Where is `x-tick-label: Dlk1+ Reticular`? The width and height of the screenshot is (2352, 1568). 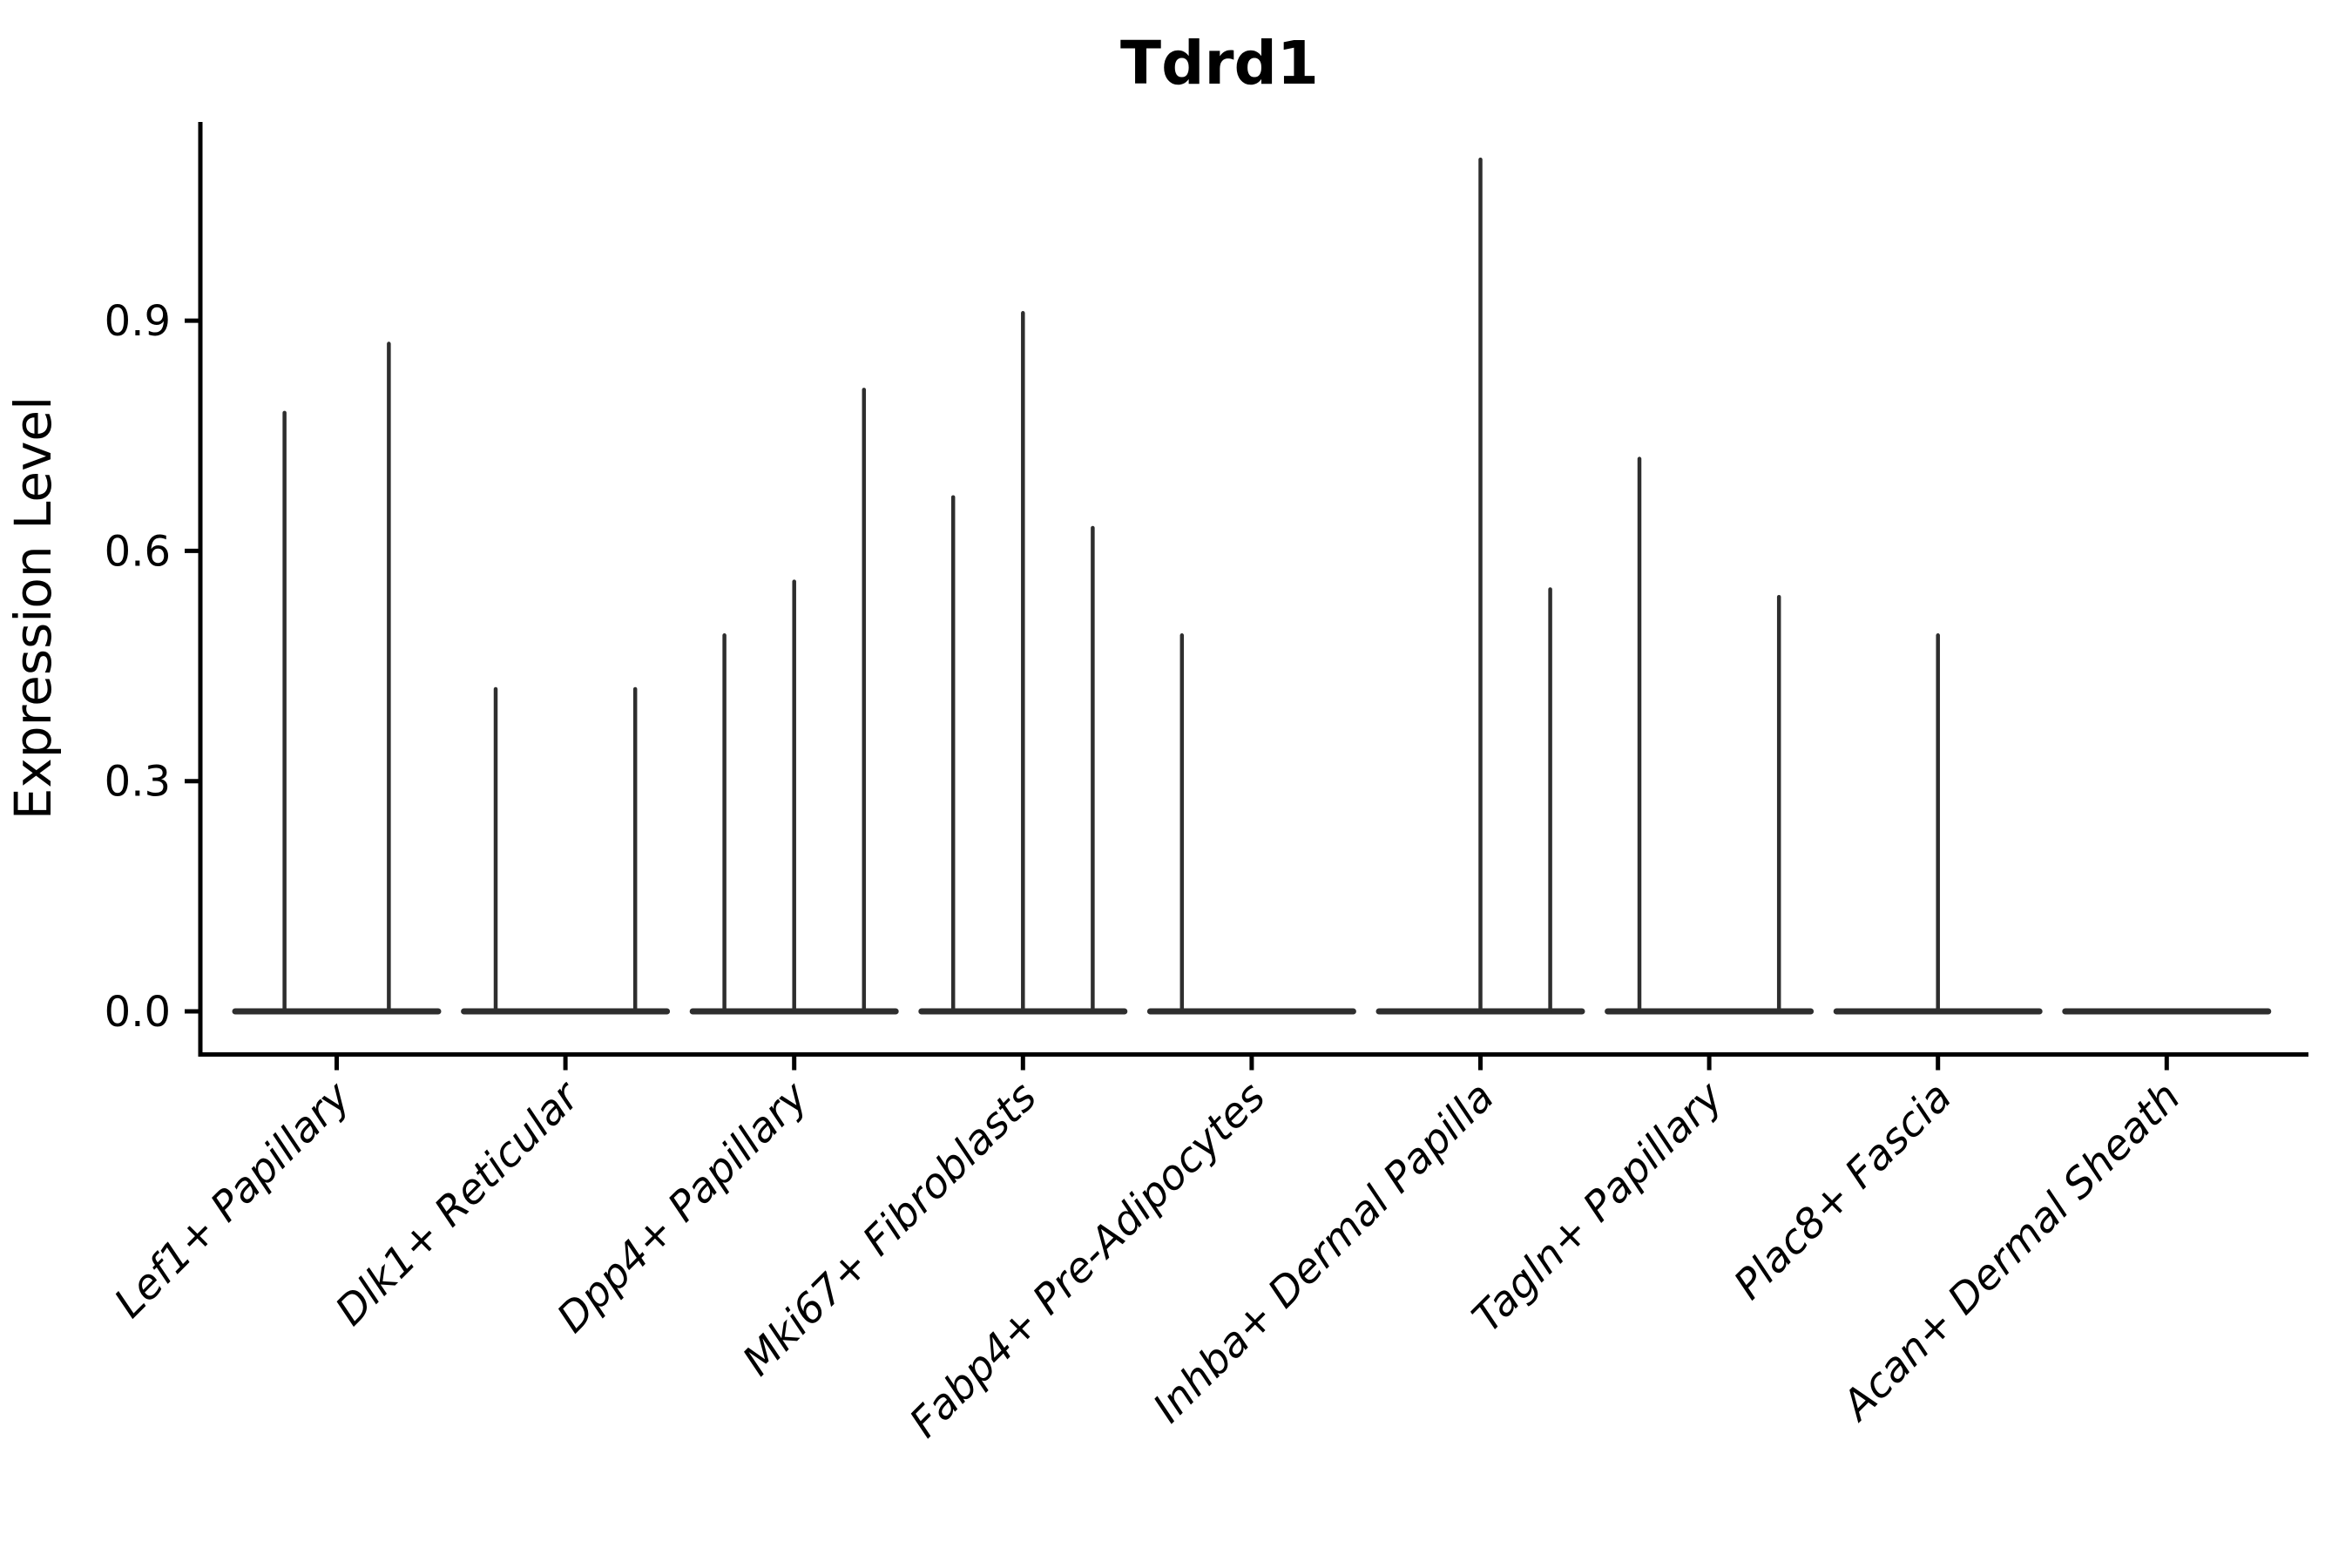 x-tick-label: Dlk1+ Reticular is located at coordinates (459, 1203).